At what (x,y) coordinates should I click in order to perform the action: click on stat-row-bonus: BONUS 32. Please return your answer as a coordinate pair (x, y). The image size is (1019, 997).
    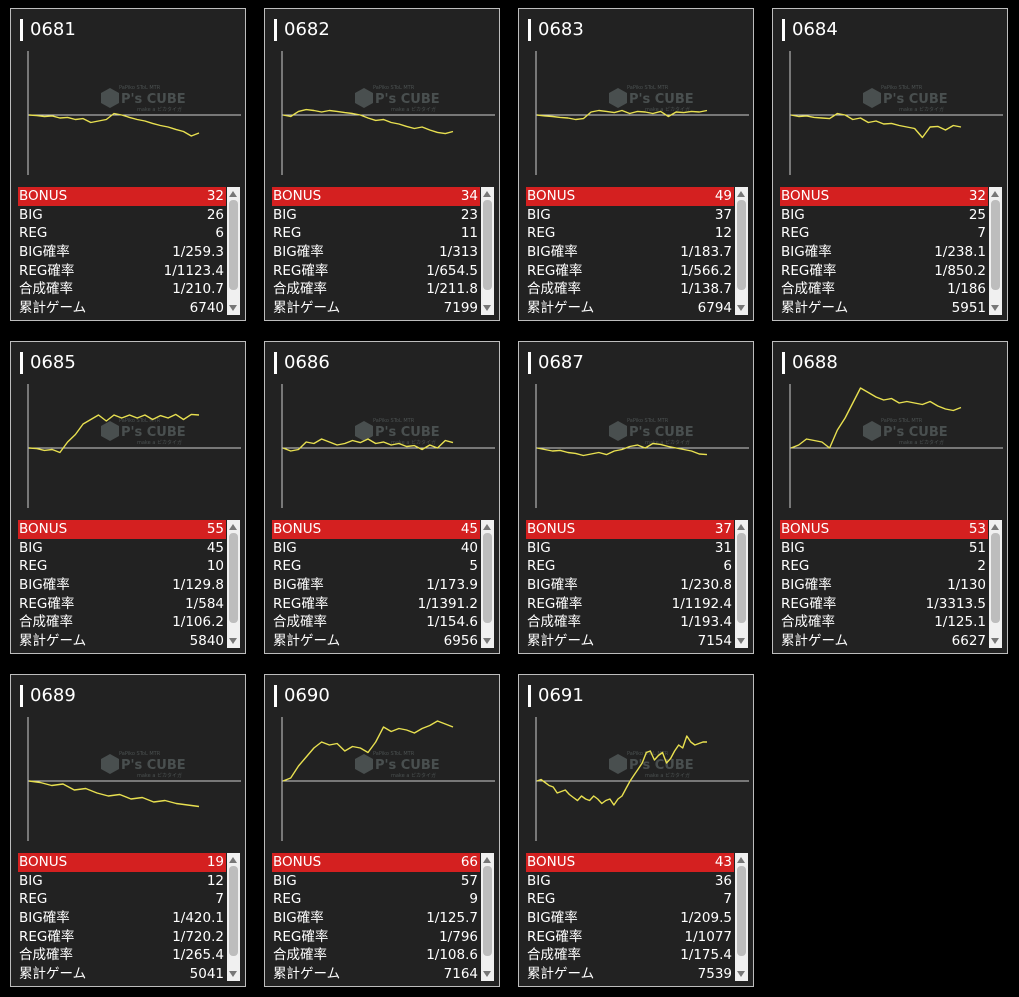
    Looking at the image, I should click on (122, 196).